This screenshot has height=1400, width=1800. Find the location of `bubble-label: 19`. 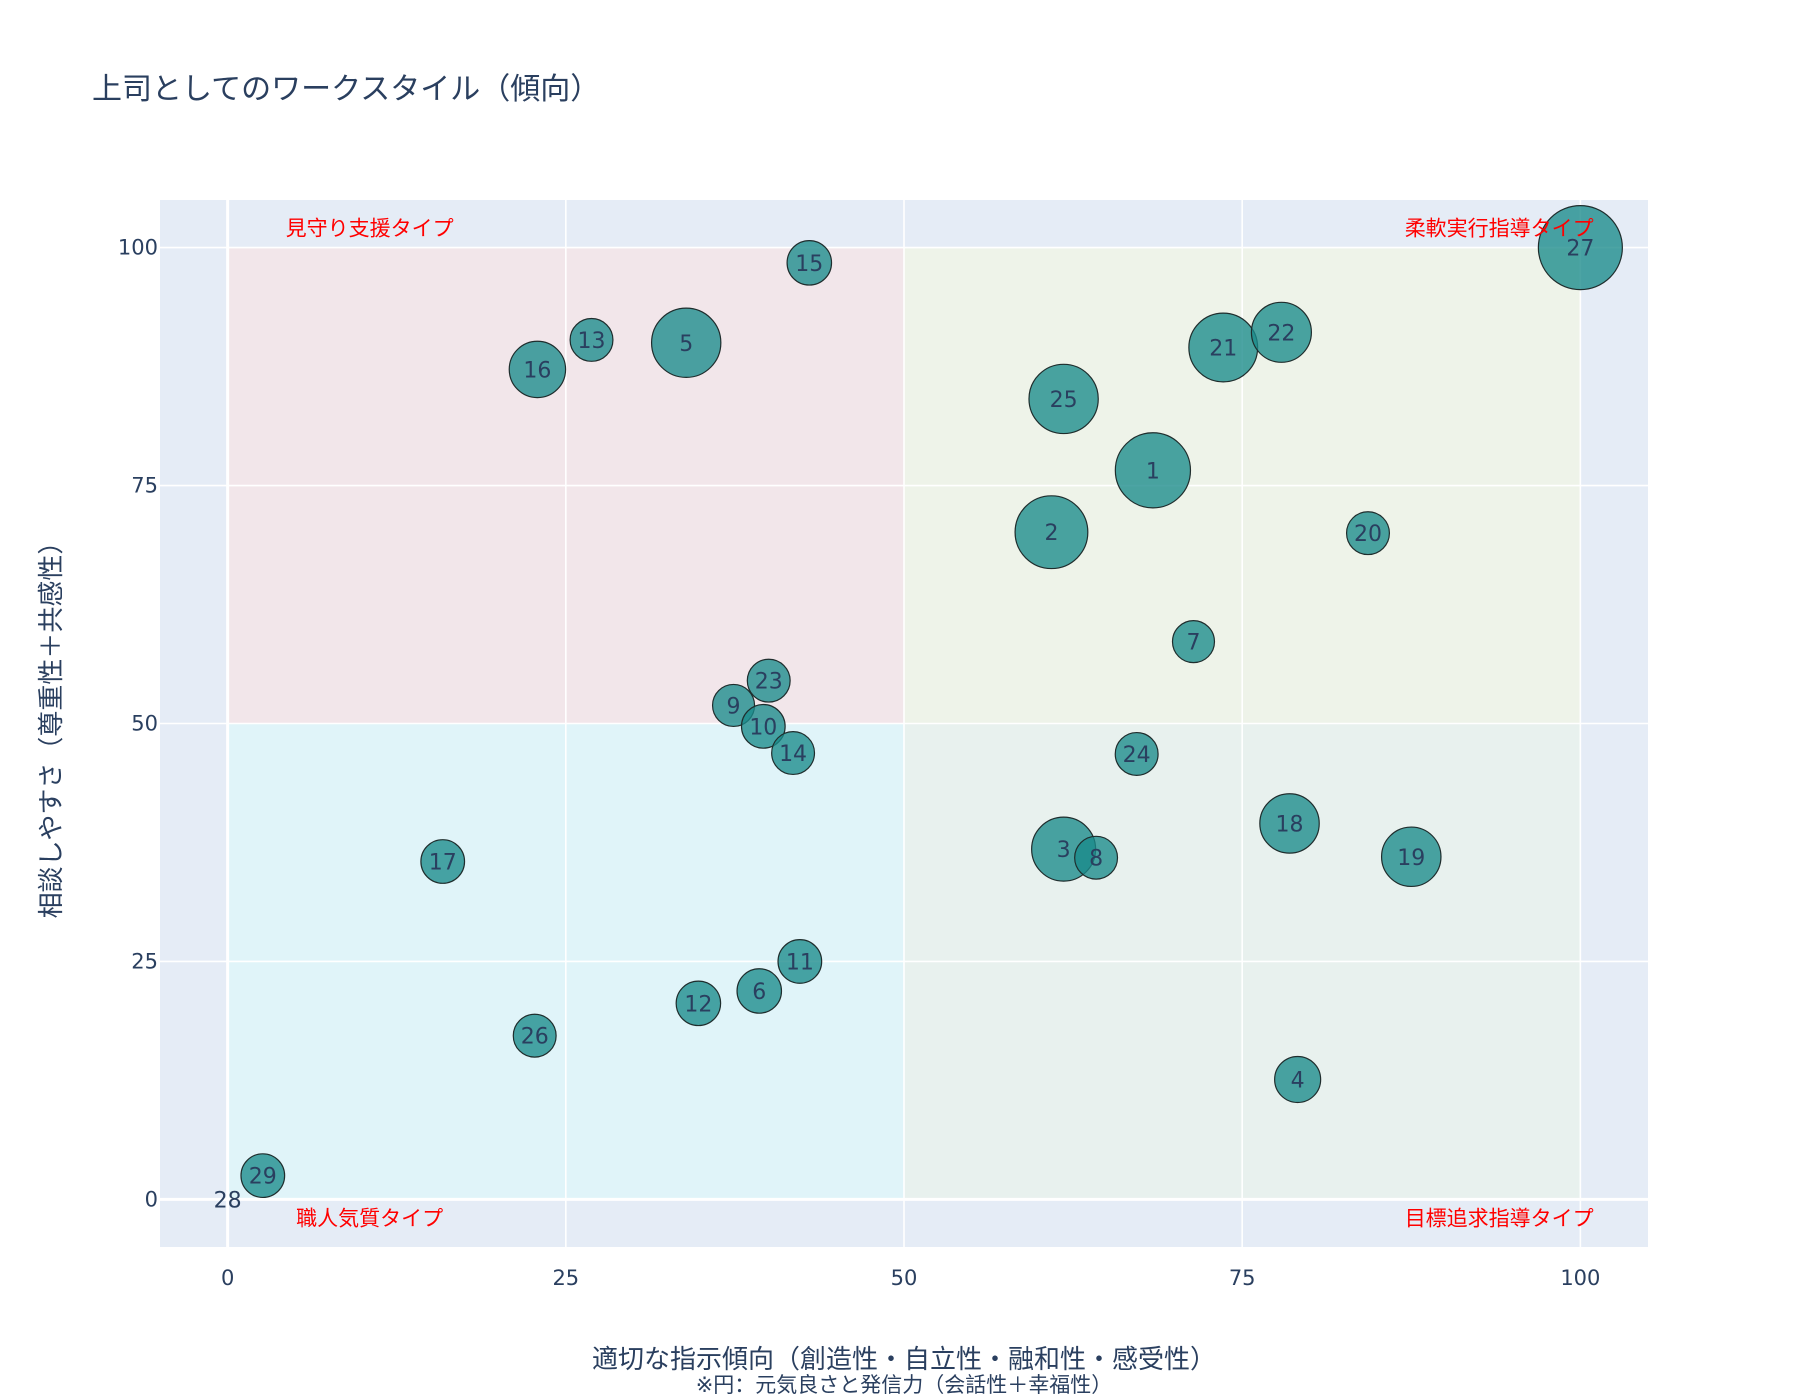

bubble-label: 19 is located at coordinates (1411, 858).